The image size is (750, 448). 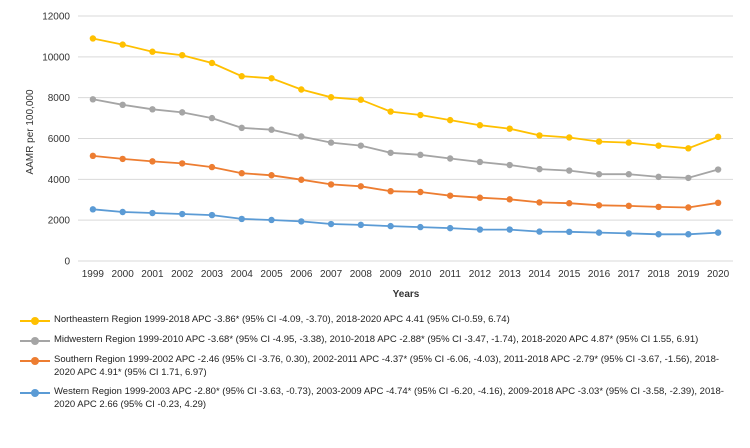 What do you see at coordinates (59, 98) in the screenshot?
I see `y-tick-label: 8000` at bounding box center [59, 98].